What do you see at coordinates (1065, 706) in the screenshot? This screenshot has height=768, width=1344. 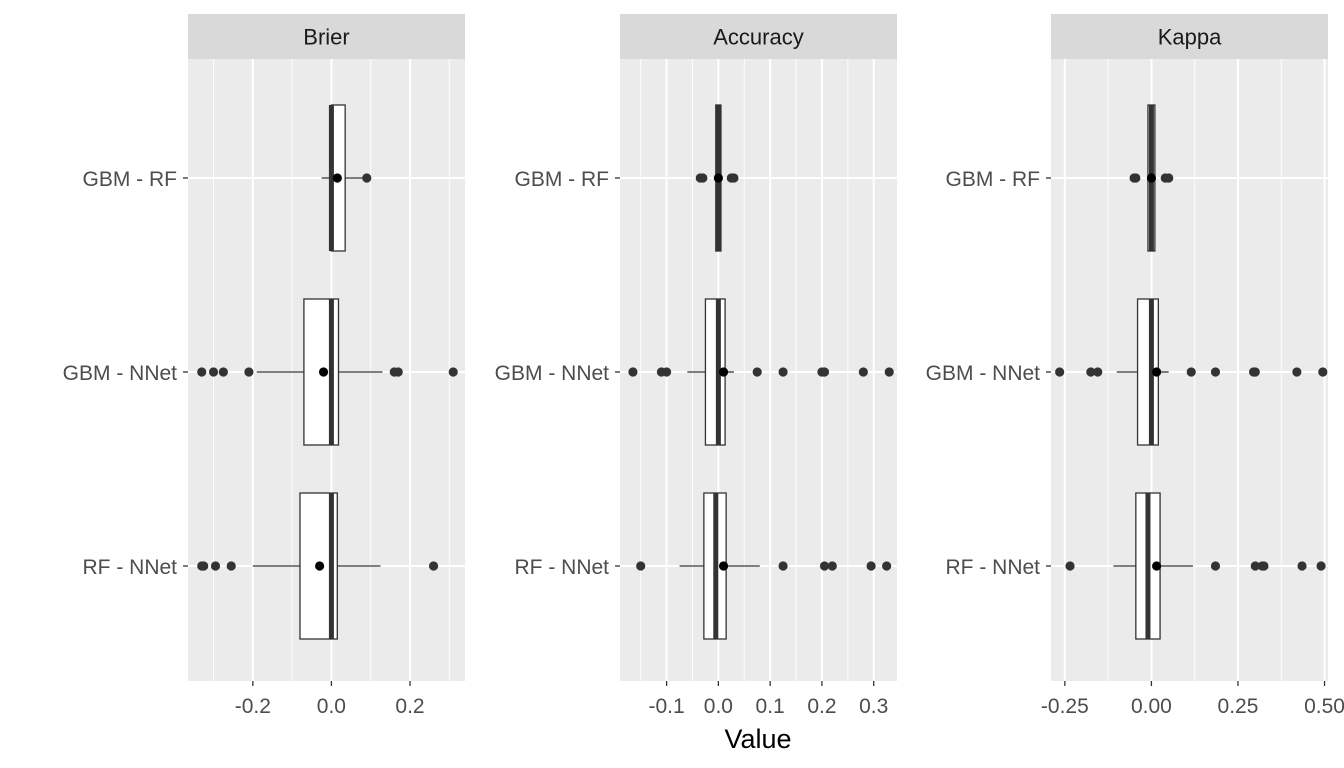 I see `x-tick-label: -0.25` at bounding box center [1065, 706].